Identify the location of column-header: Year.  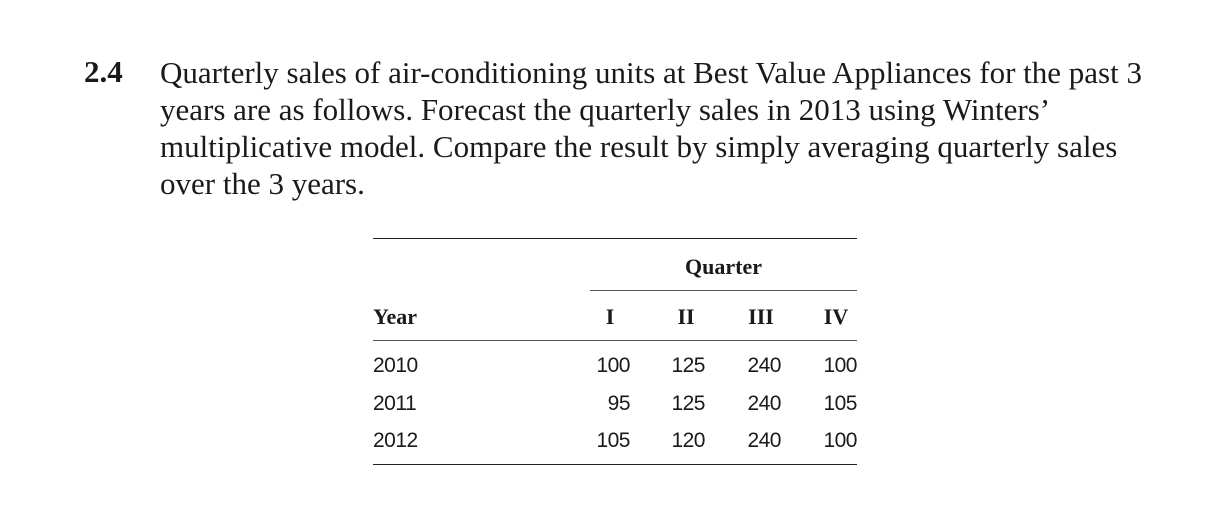
(395, 316).